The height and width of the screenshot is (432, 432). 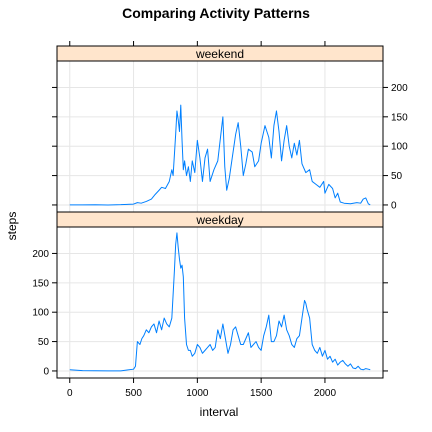 I want to click on strip-label-weekend: weekend, so click(x=219, y=54).